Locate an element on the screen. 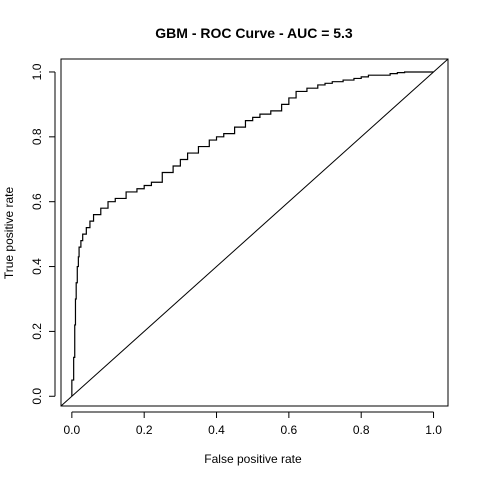  x-axis-label: False positive rate is located at coordinates (253, 459).